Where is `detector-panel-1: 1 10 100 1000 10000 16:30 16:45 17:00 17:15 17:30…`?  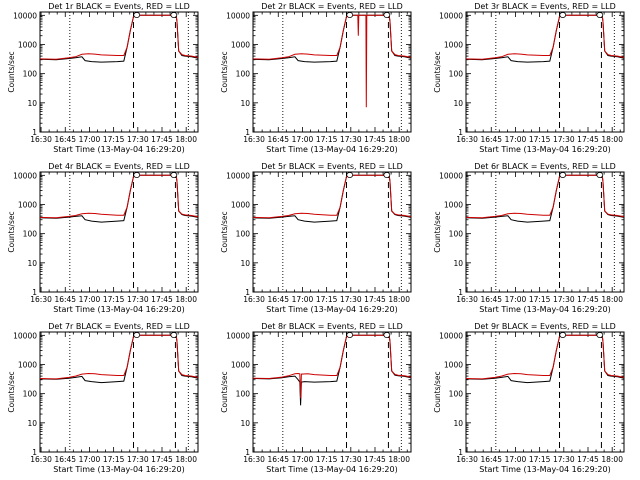
detector-panel-1: 1 10 100 1000 10000 16:30 16:45 17:00 17:15 17:30… is located at coordinates (103, 78).